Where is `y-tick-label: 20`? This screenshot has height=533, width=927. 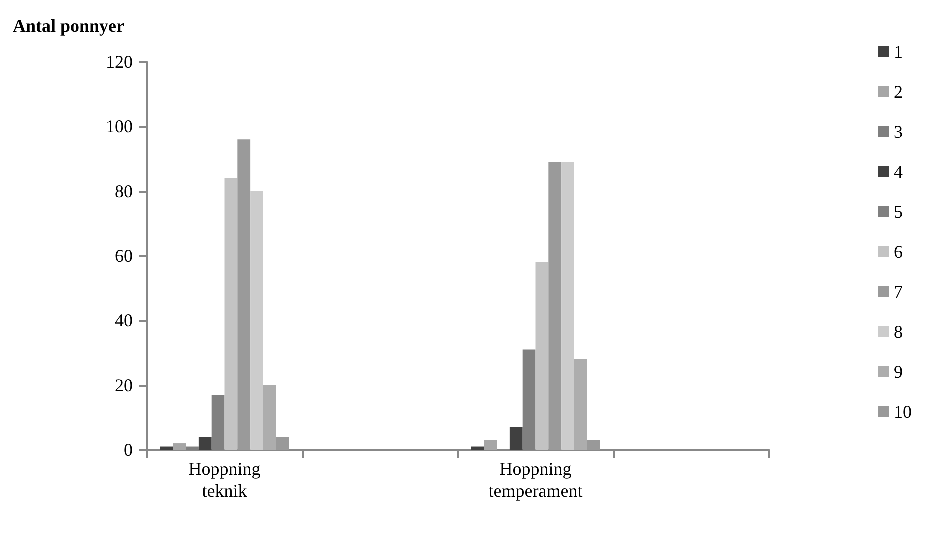 y-tick-label: 20 is located at coordinates (124, 385).